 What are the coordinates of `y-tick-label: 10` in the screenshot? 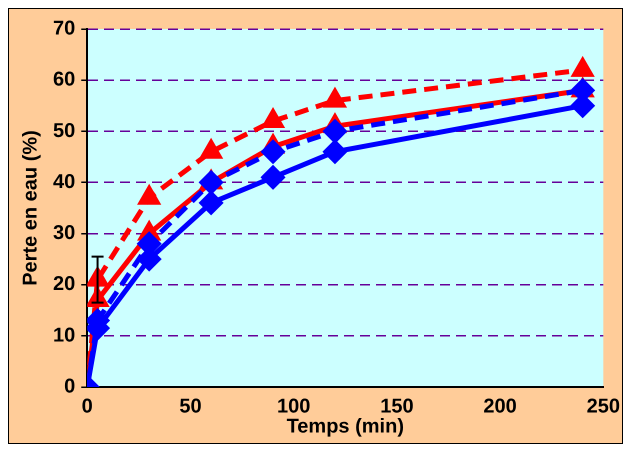 It's located at (64, 335).